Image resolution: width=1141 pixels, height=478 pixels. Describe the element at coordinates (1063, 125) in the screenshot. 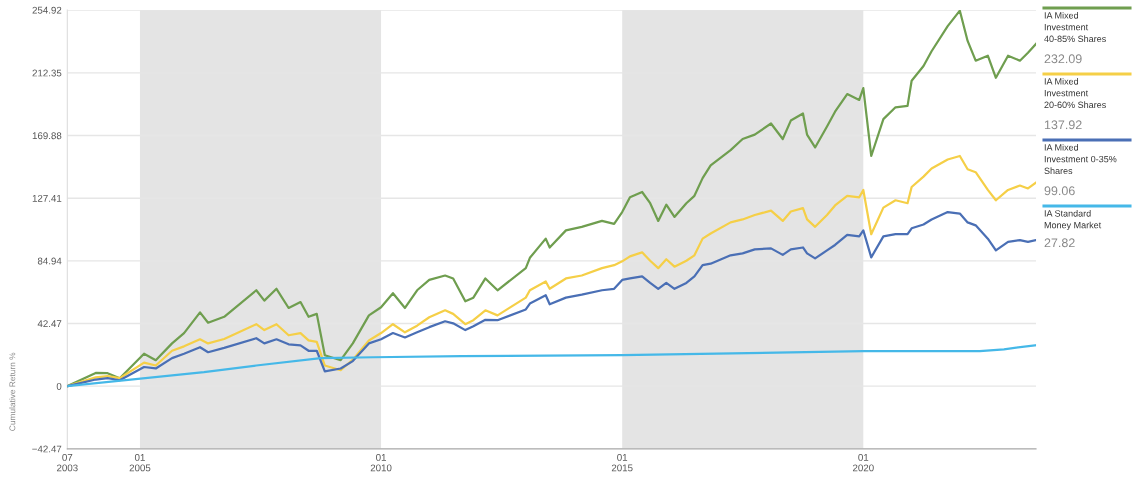

I see `text: 137.92` at that location.